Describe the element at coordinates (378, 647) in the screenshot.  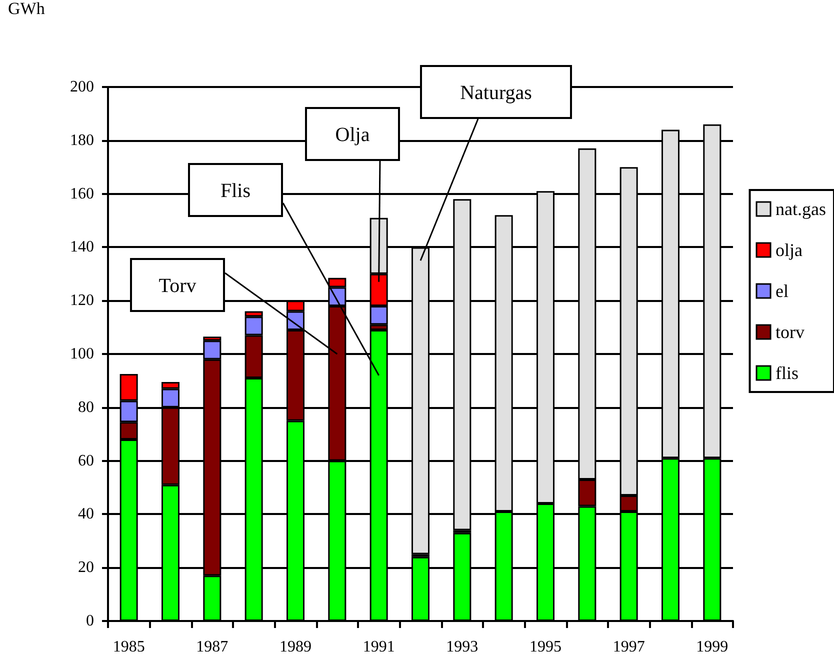
I see `x-tick-label: 1991` at that location.